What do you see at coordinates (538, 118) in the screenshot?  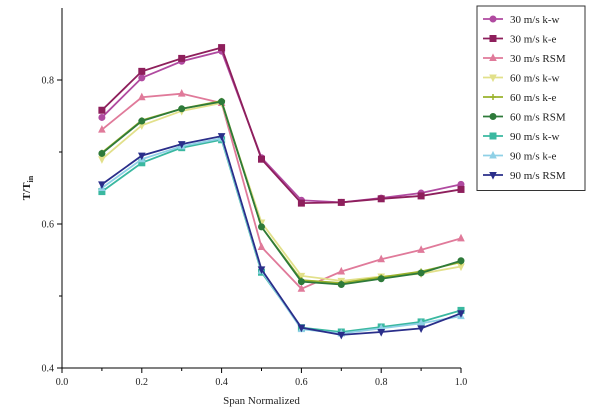 I see `legend-label: 60 m/s RSM` at bounding box center [538, 118].